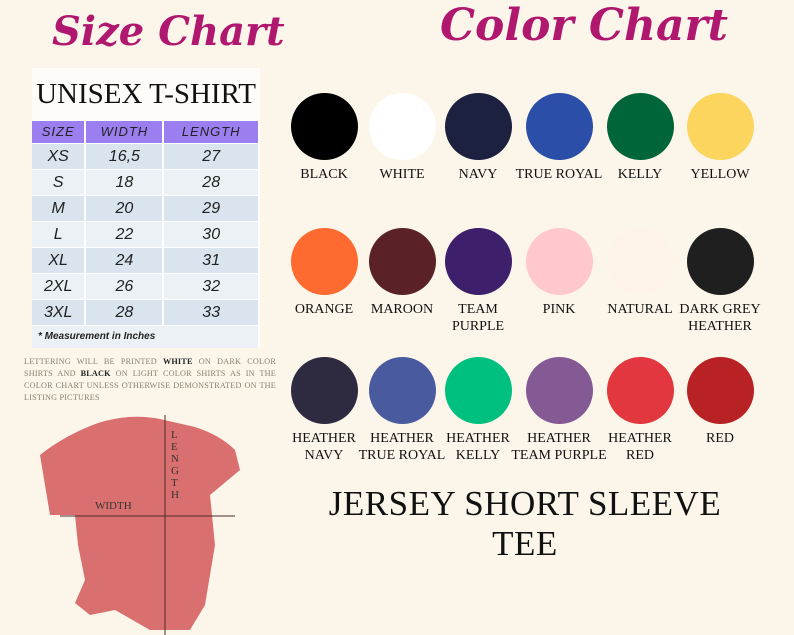 The height and width of the screenshot is (635, 794). I want to click on column-header: SIZE, so click(59, 132).